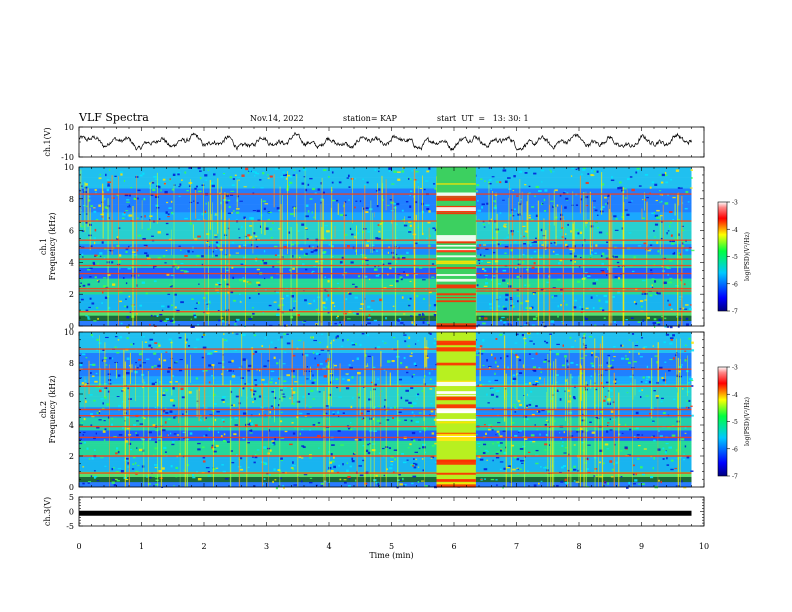  I want to click on burst-band, so click(456, 280).